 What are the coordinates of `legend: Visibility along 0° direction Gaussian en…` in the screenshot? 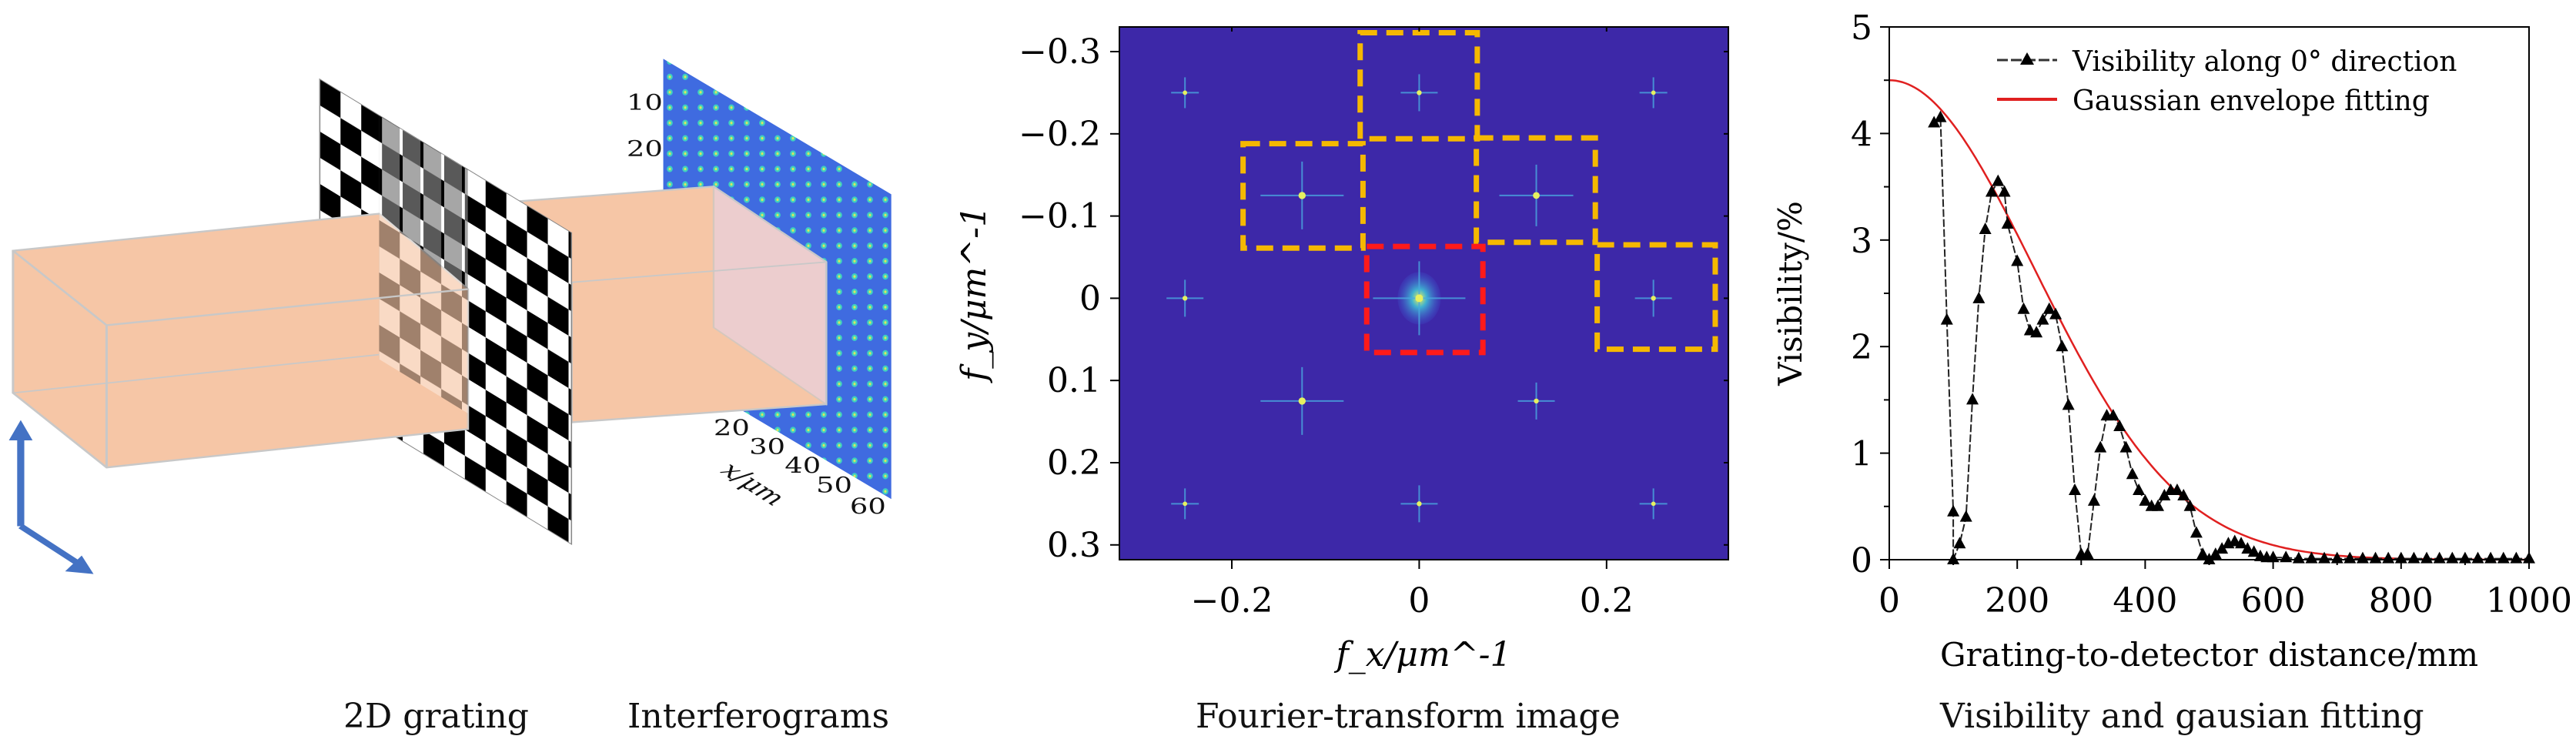 It's located at (2227, 81).